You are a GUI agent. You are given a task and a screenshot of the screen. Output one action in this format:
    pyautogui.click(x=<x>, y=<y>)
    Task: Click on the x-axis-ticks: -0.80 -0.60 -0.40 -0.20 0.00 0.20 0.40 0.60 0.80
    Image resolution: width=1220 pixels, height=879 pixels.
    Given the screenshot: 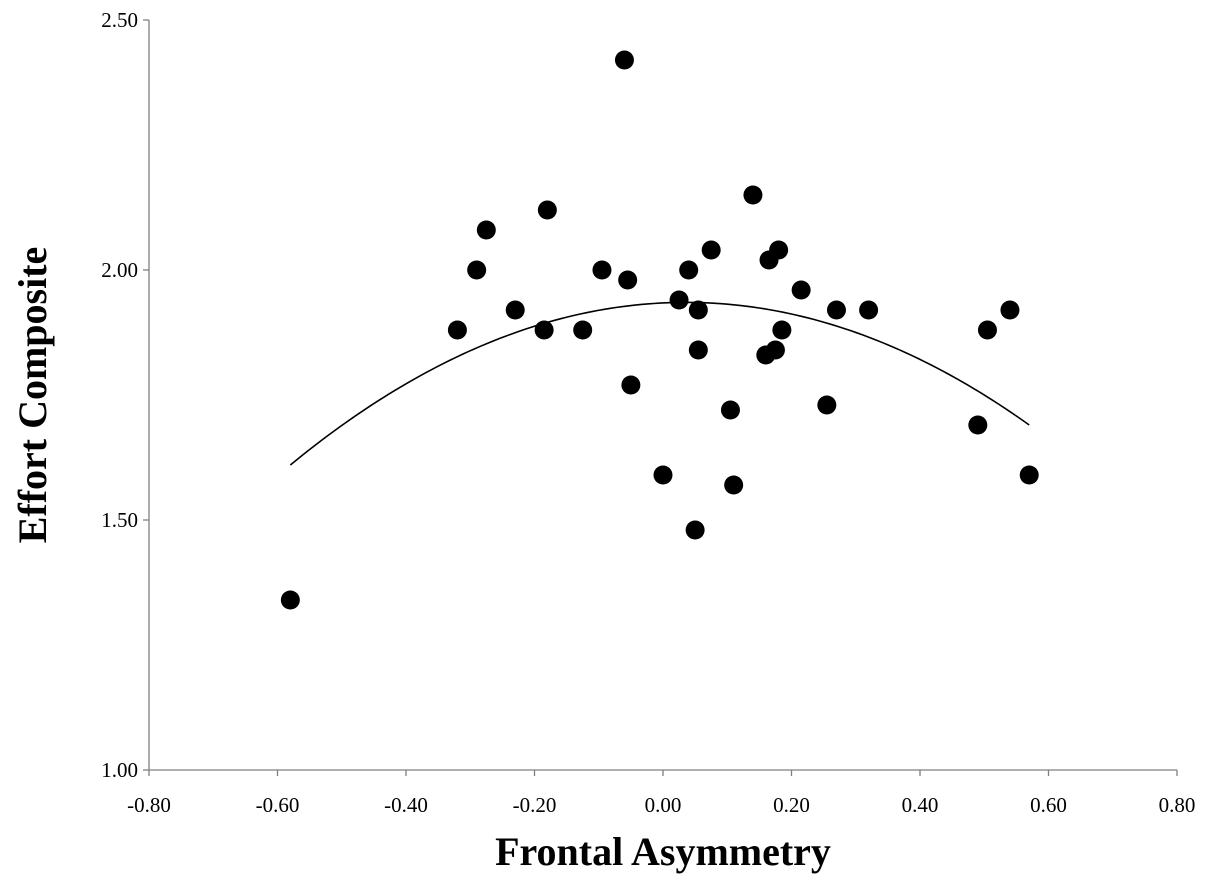 What is the action you would take?
    pyautogui.click(x=661, y=793)
    